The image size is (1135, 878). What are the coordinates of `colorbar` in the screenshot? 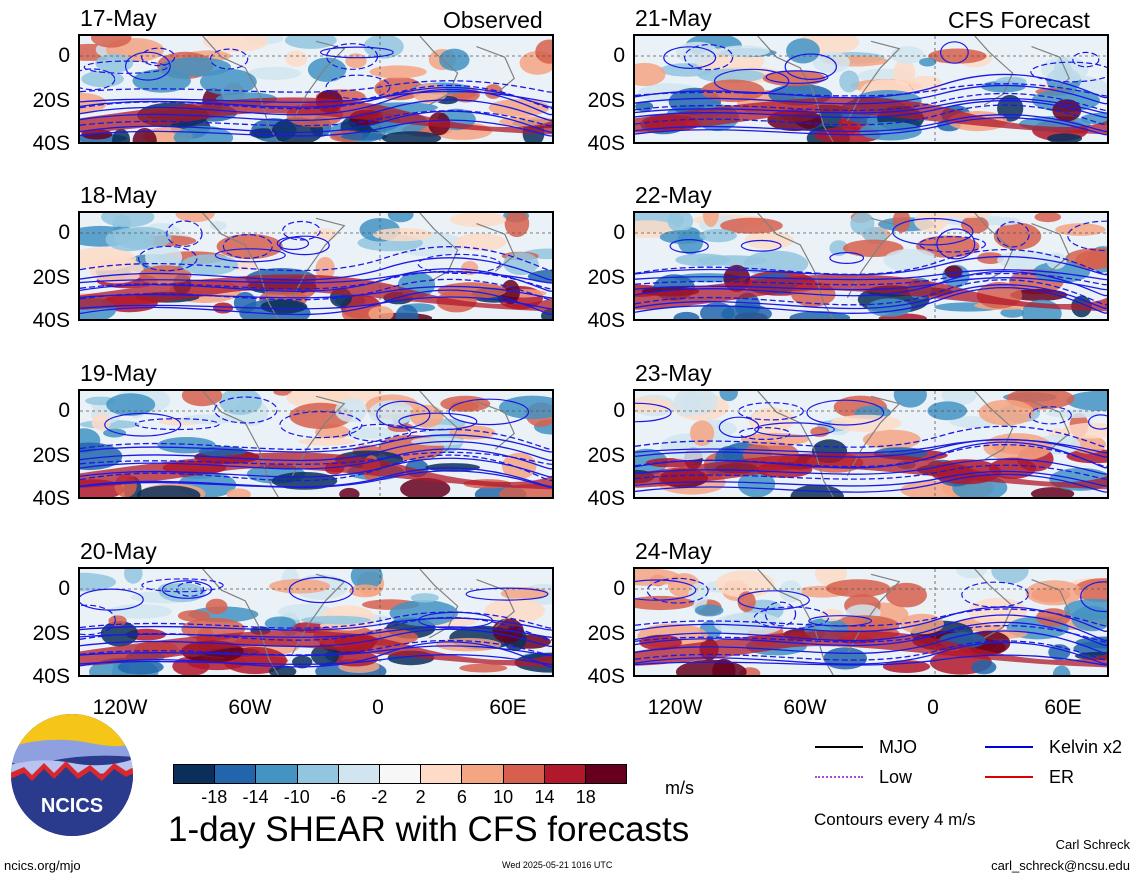 It's located at (400, 774).